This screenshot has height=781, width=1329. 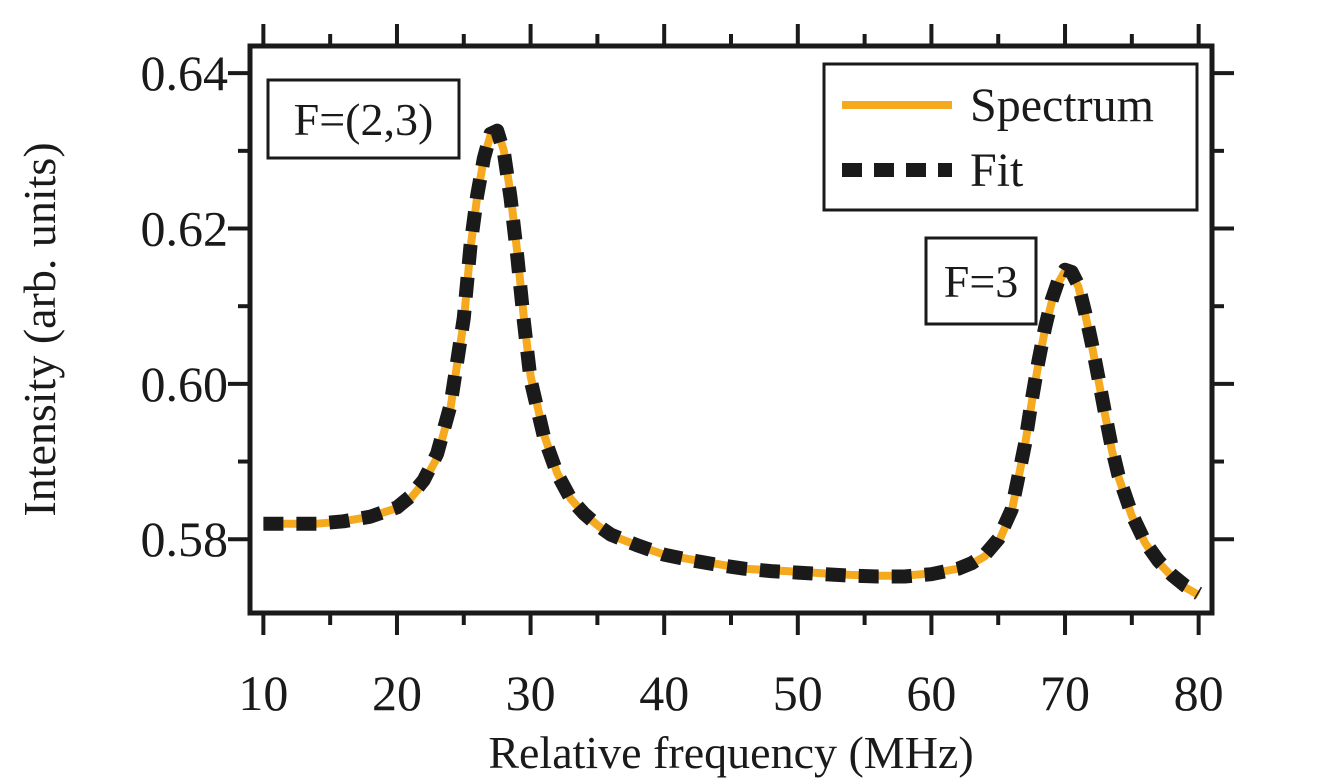 What do you see at coordinates (664, 693) in the screenshot?
I see `x-tick-label-3: 40` at bounding box center [664, 693].